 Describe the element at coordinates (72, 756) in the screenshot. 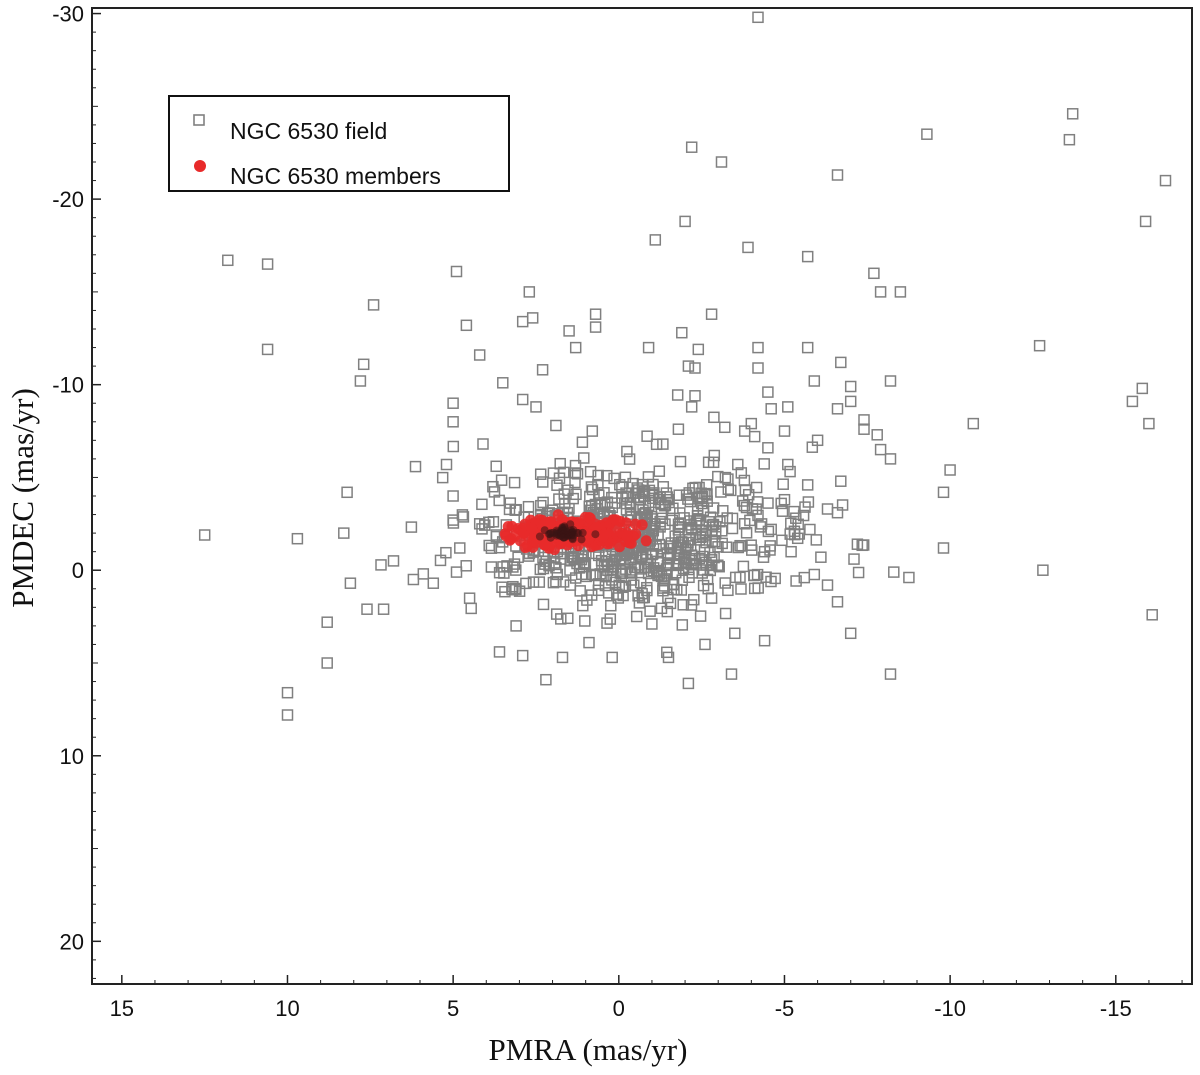

I see `y-tick-label: 10` at that location.